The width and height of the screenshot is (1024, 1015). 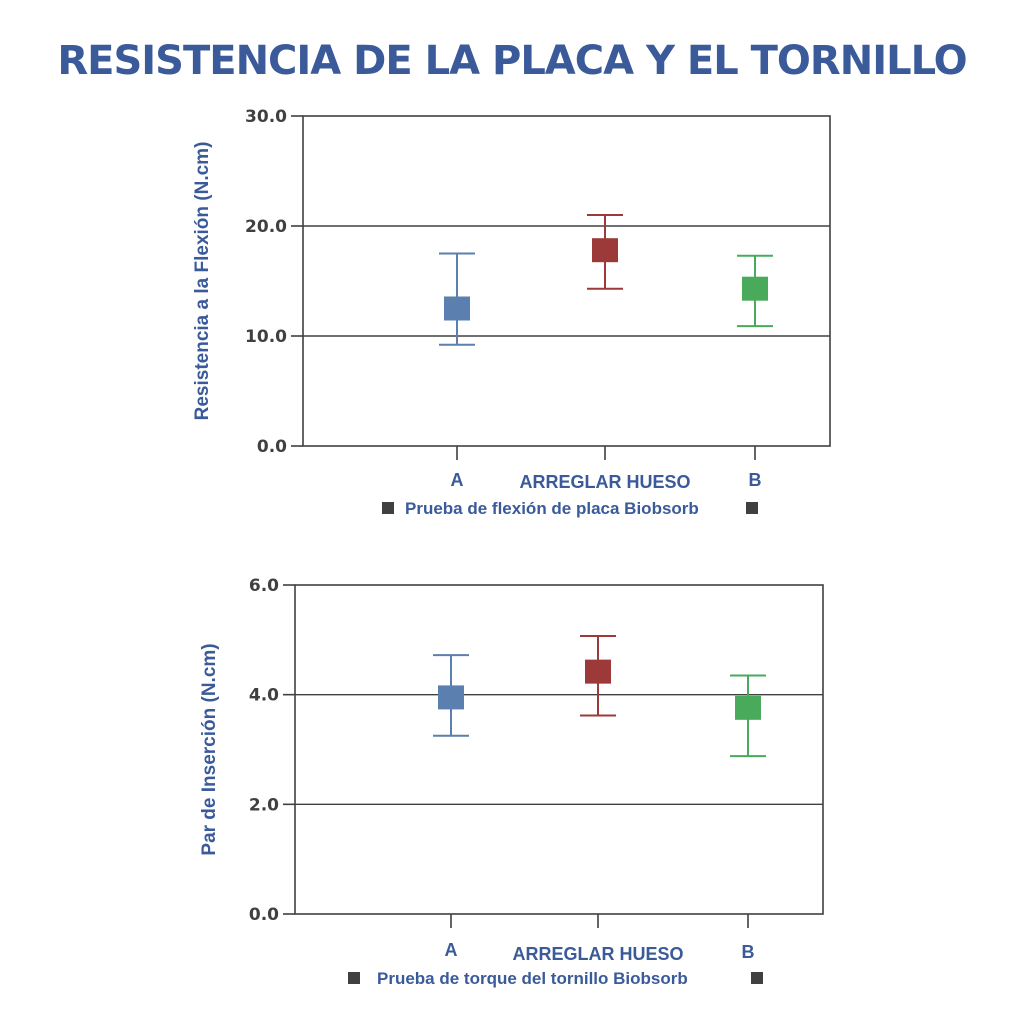 What do you see at coordinates (532, 978) in the screenshot?
I see `legend-label: Prueba de torque del tornillo Biobsorb` at bounding box center [532, 978].